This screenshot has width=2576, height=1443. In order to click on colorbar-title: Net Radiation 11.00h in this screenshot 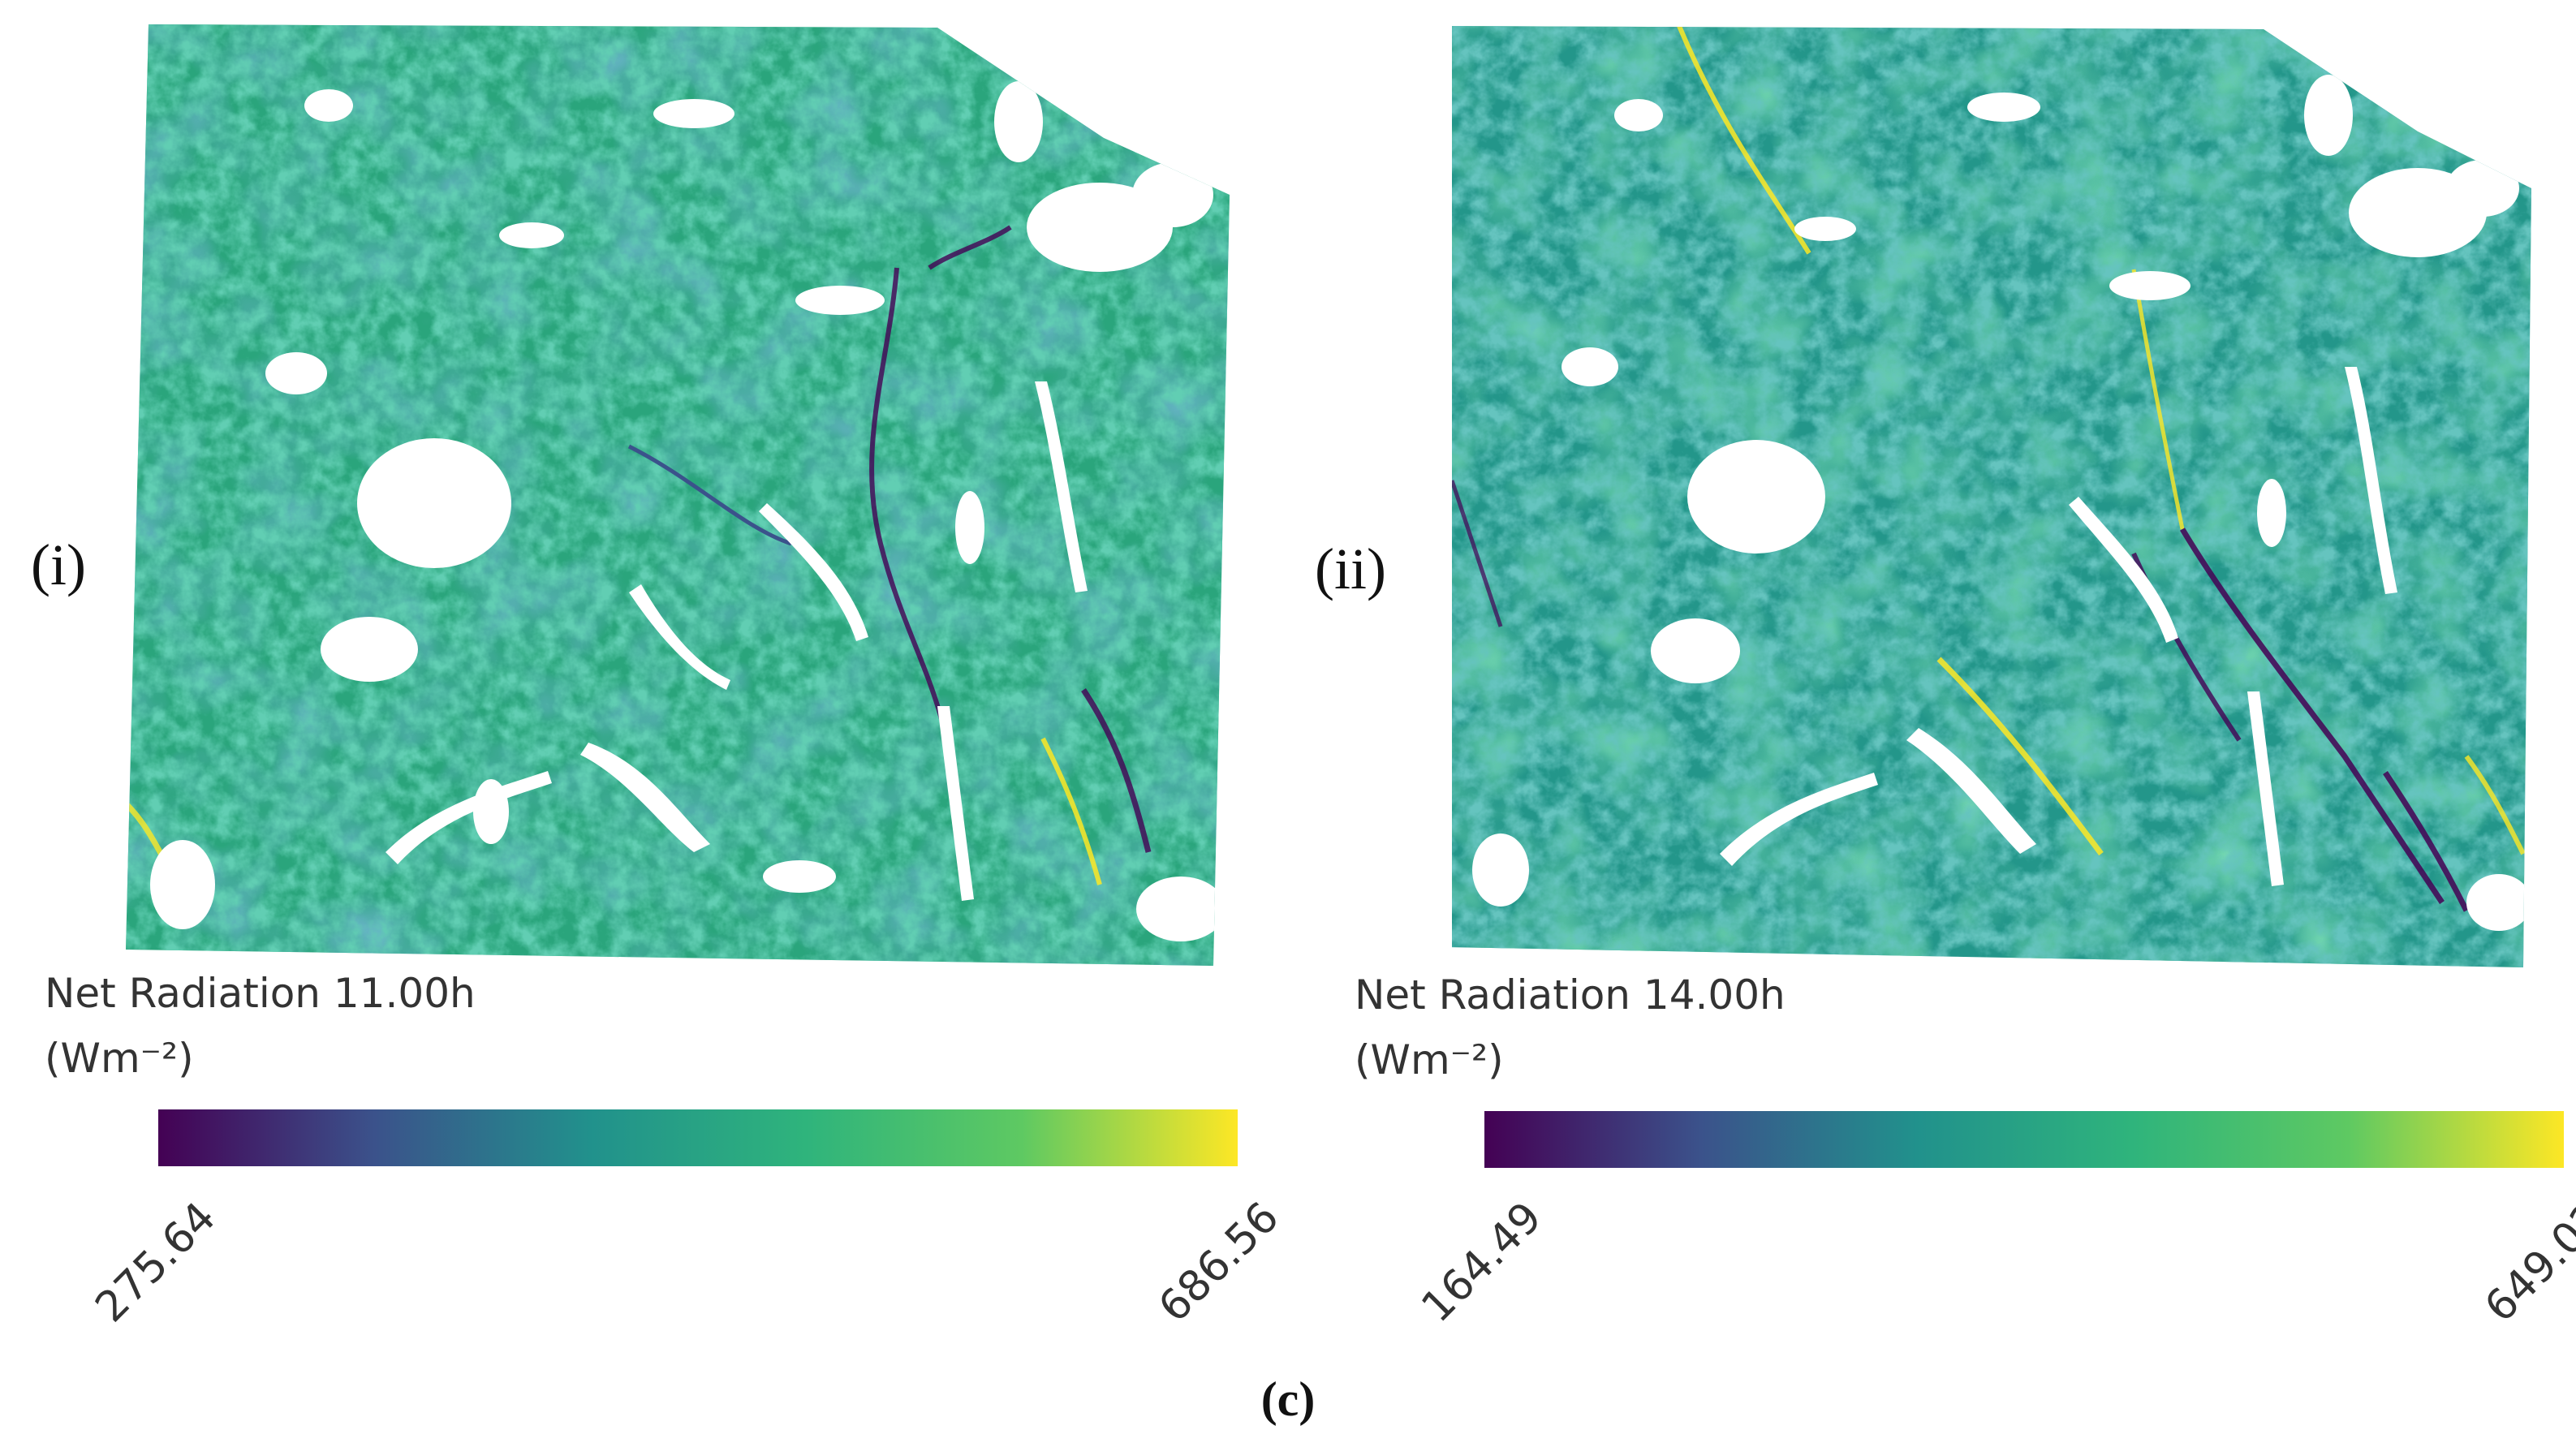, I will do `click(260, 994)`.